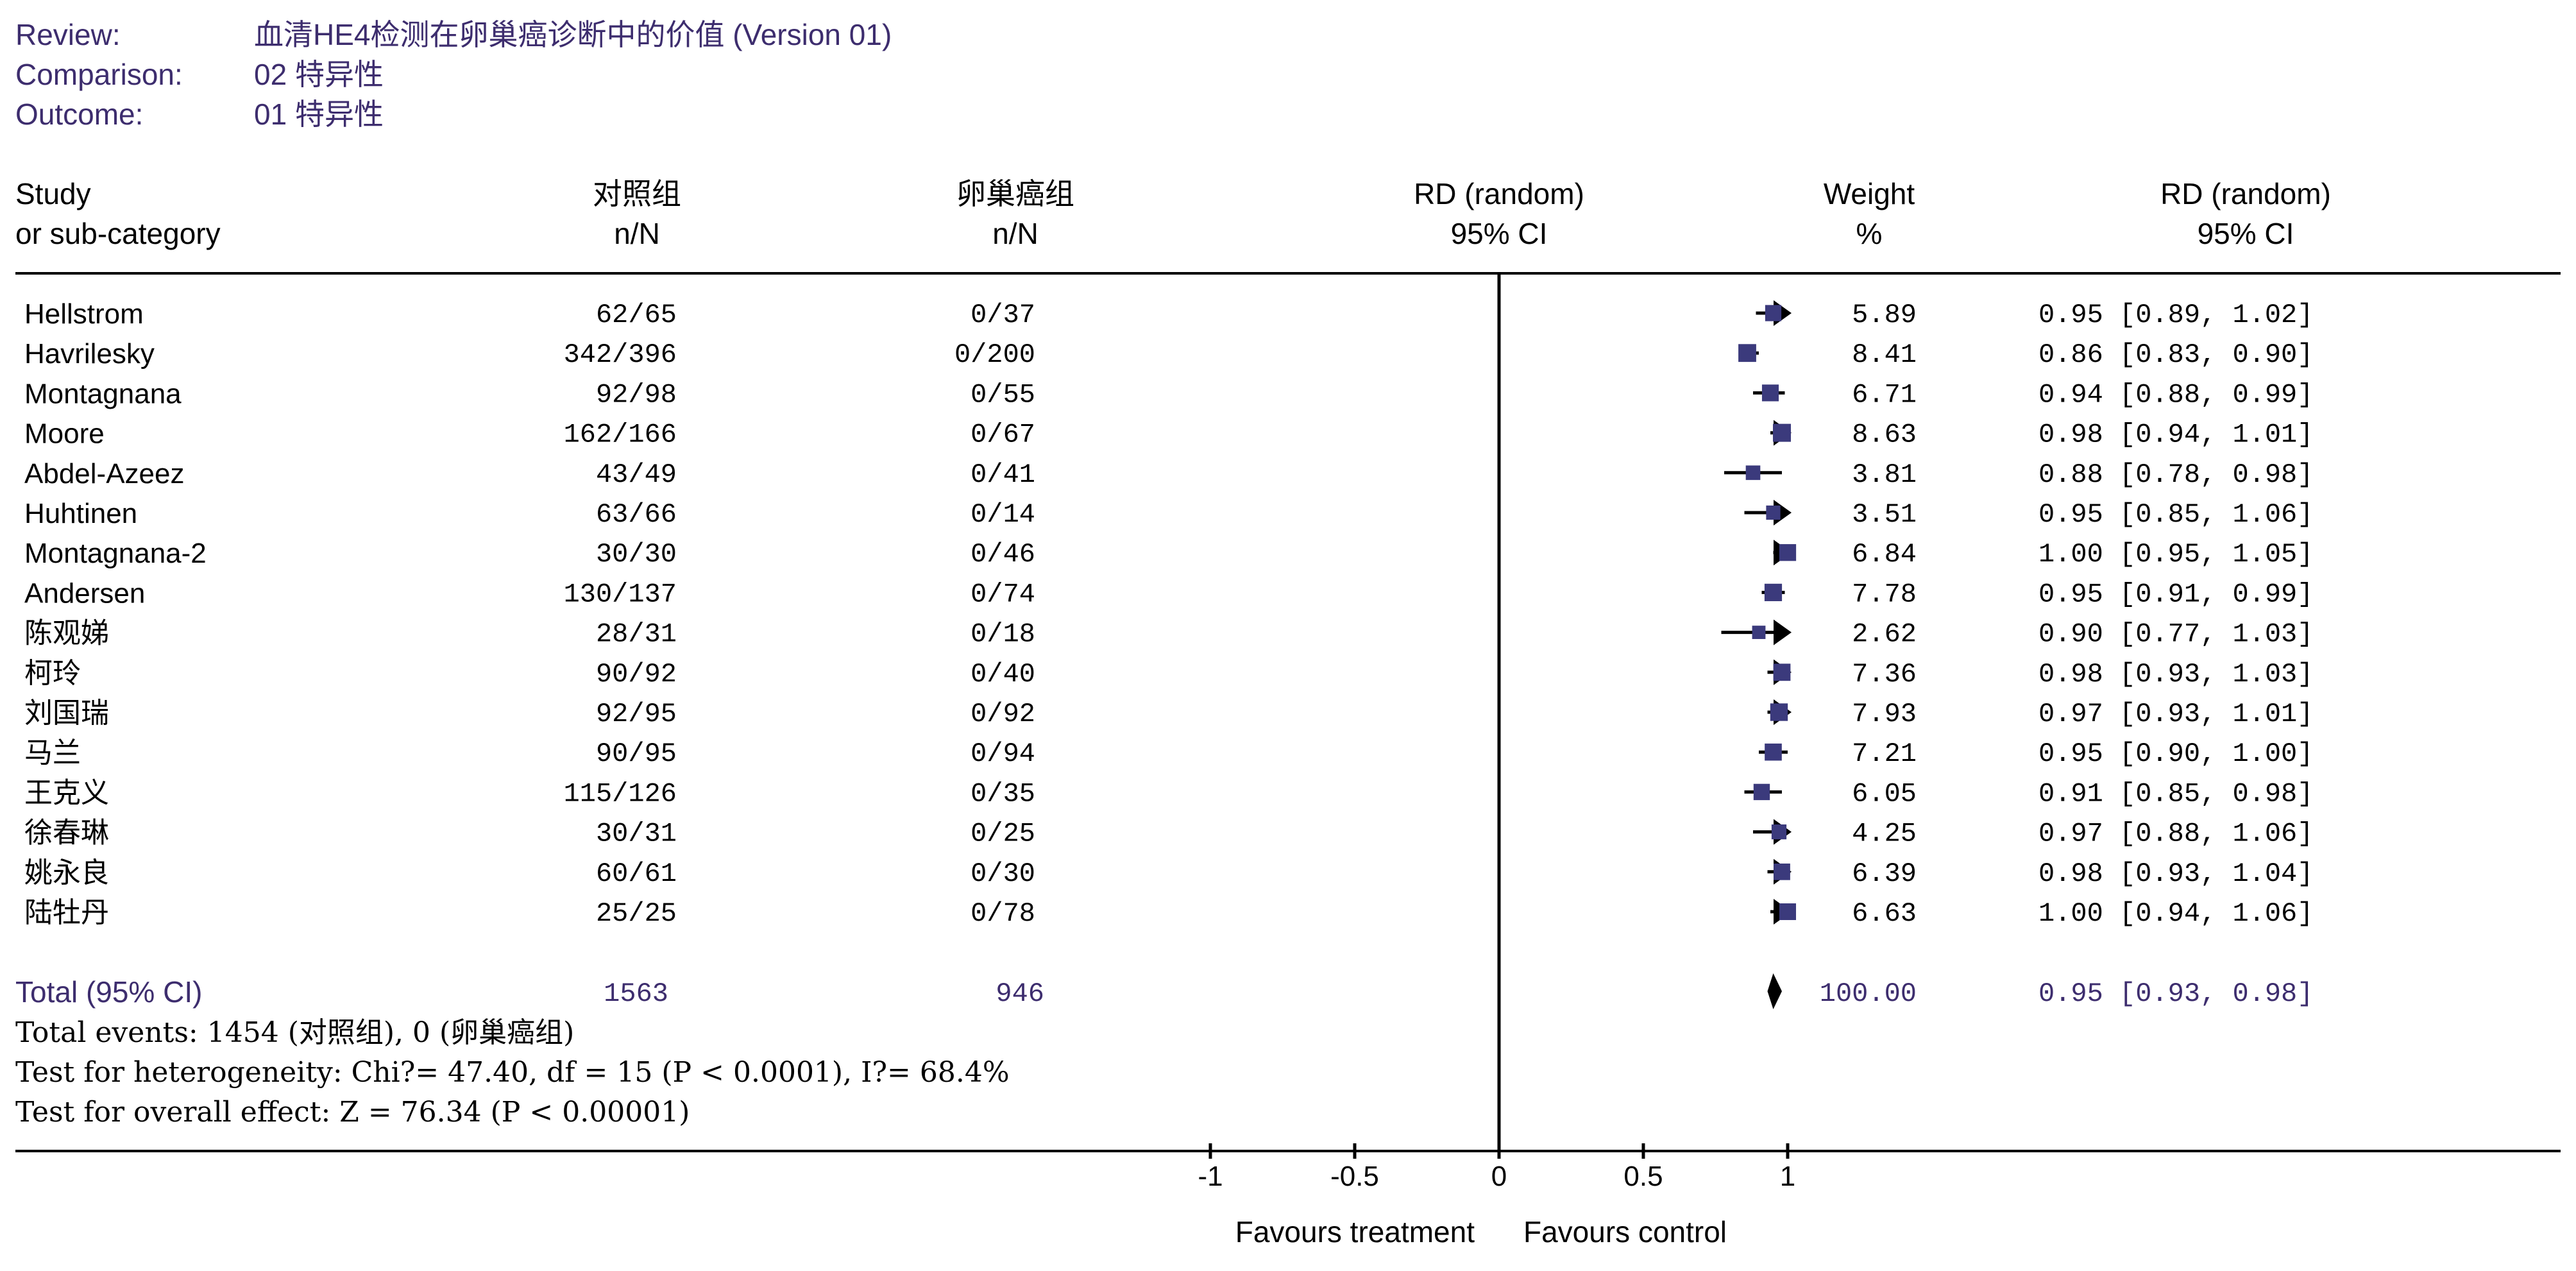  I want to click on comparison-value: 02 特异性, so click(319, 74).